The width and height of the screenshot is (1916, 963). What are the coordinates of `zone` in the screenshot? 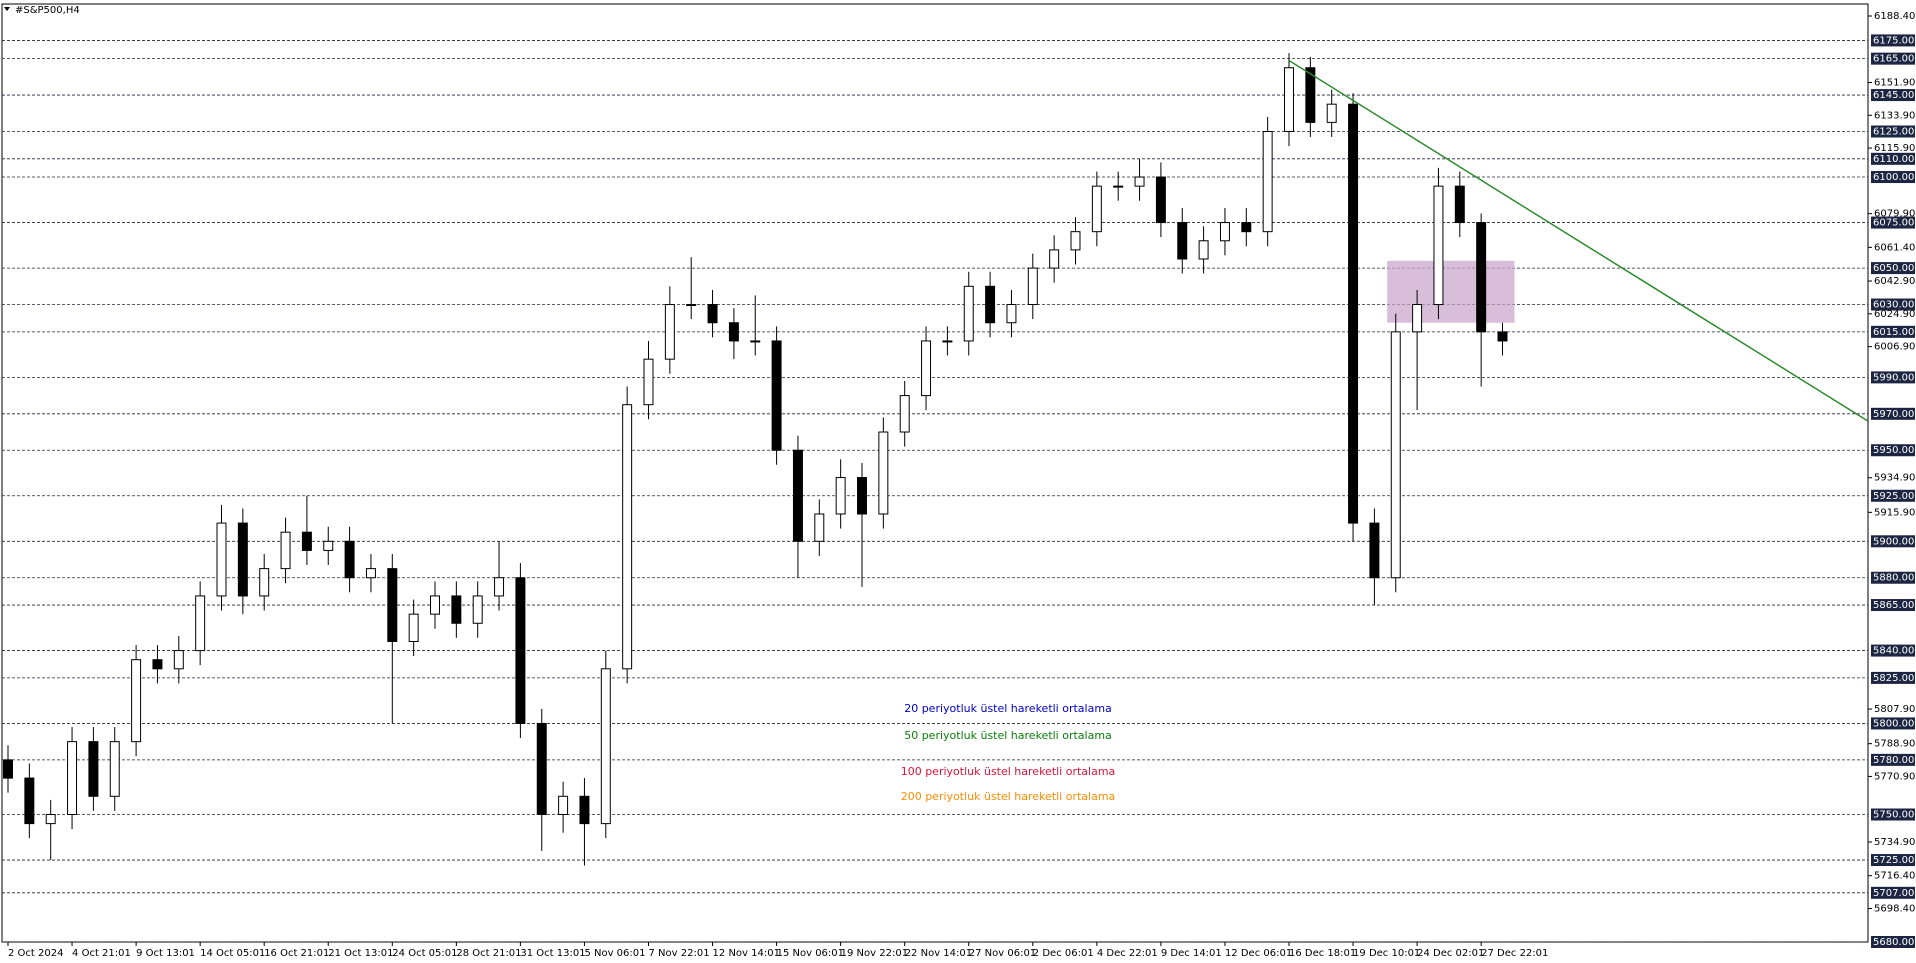 It's located at (1451, 291).